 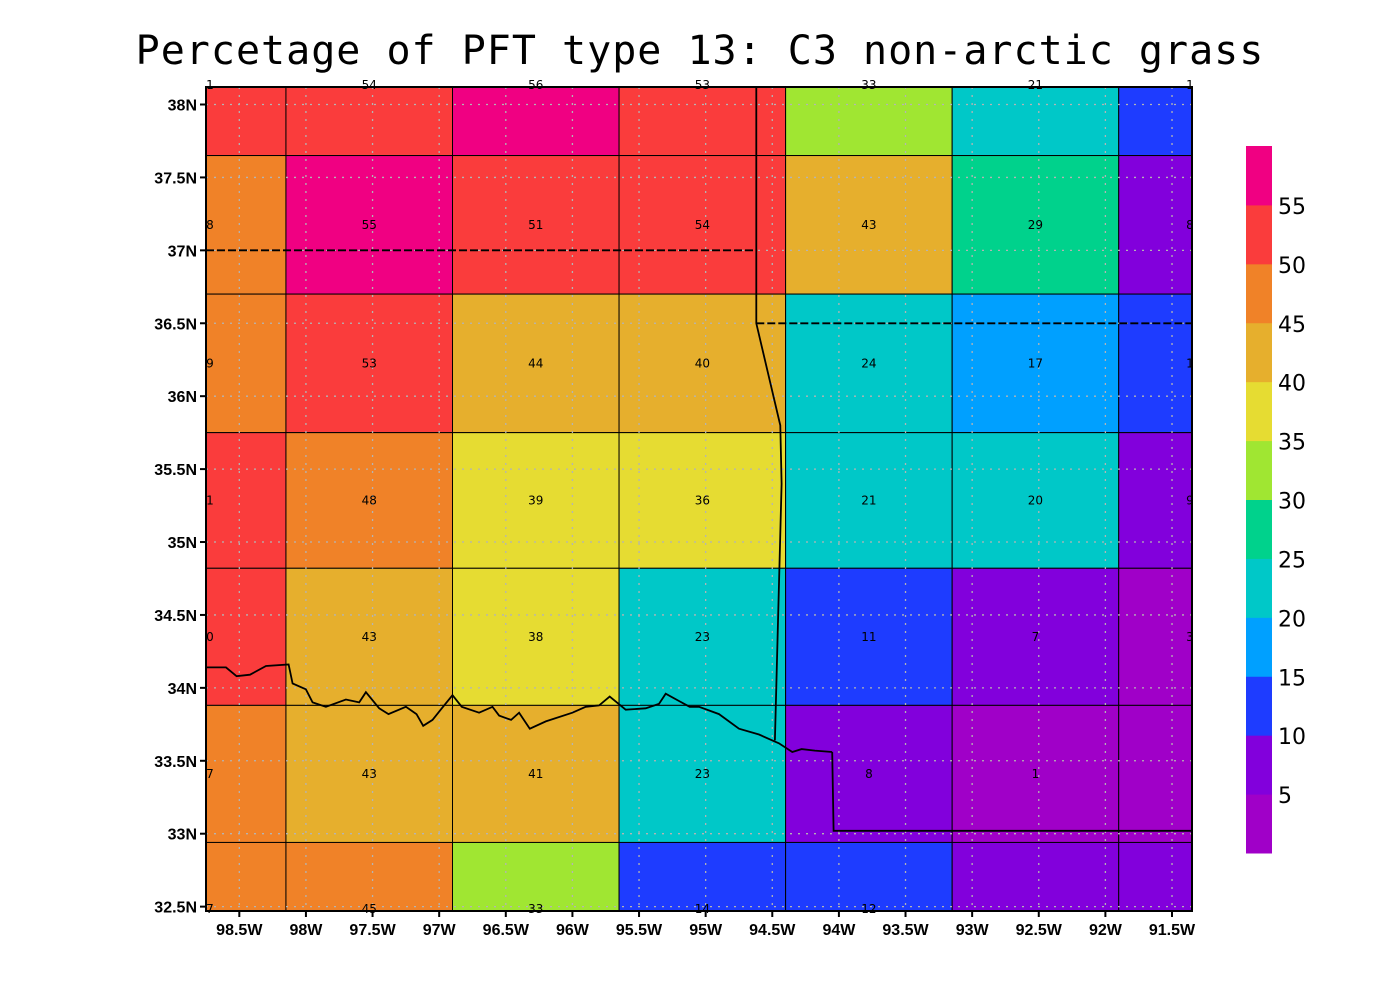 I want to click on y-tick-label: 34.5N, so click(x=175, y=616).